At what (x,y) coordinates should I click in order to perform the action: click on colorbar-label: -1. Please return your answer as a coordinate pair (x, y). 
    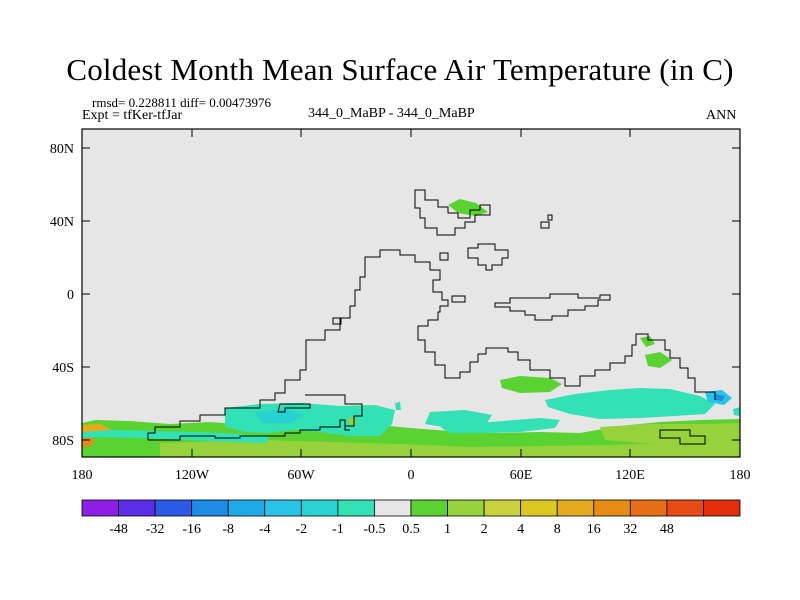
    Looking at the image, I should click on (338, 529).